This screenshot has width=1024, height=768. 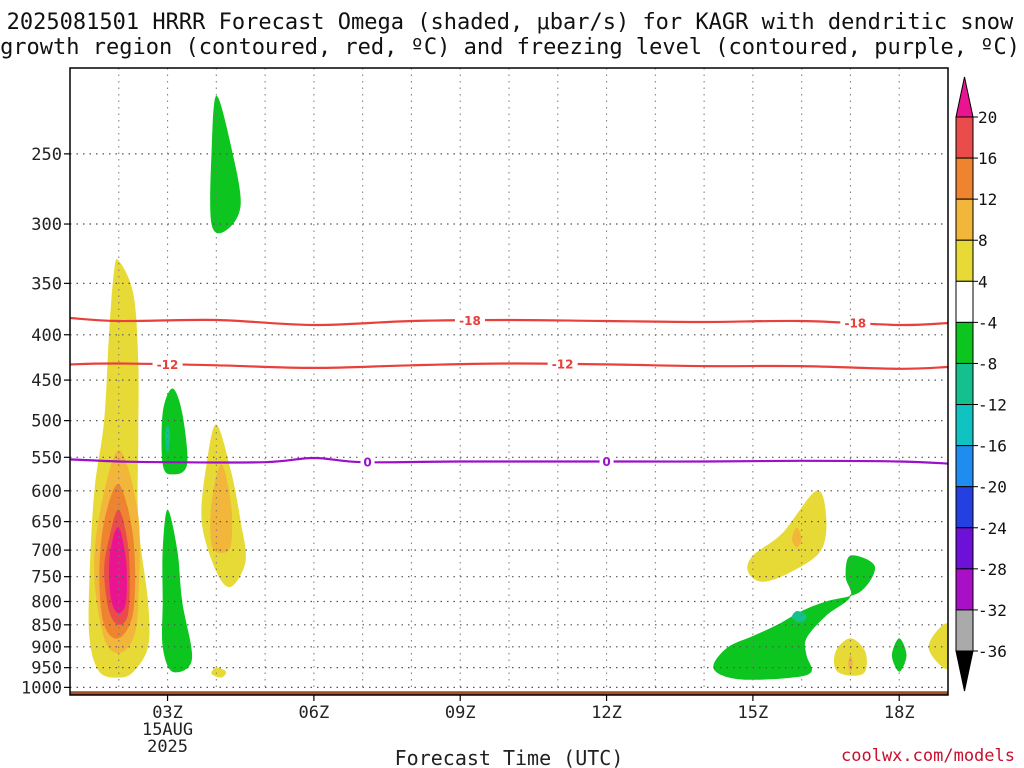 I want to click on x-axis-label: Forecast Time (UTC), so click(x=509, y=757).